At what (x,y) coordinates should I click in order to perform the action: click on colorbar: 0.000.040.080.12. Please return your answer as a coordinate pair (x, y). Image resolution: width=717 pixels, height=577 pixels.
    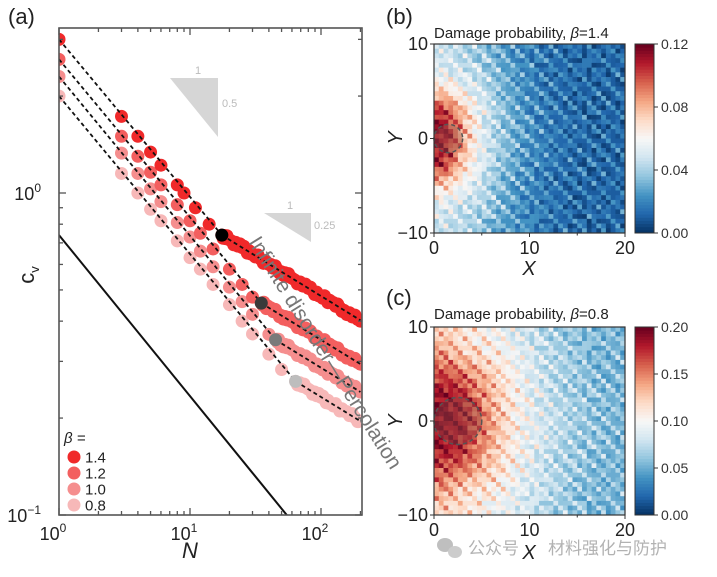
    Looking at the image, I should click on (661, 138).